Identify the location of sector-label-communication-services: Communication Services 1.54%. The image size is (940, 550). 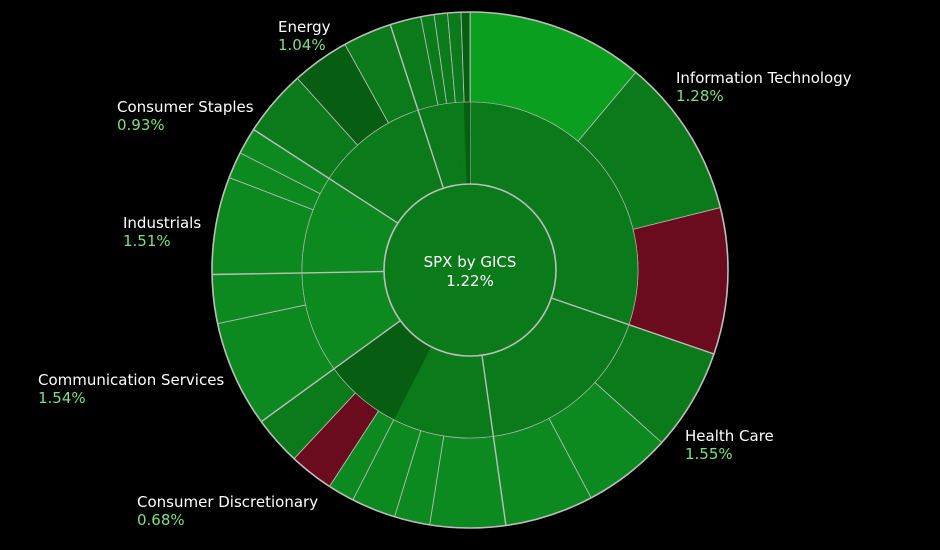
(131, 389).